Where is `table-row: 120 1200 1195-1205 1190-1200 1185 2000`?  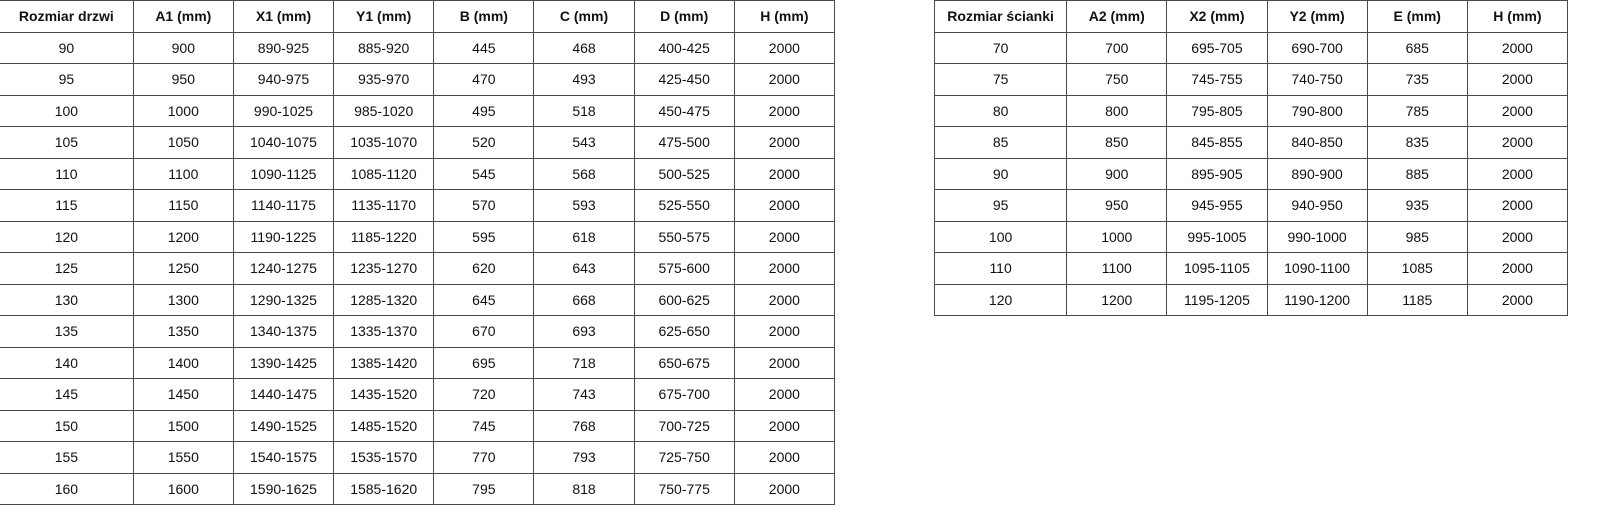 table-row: 120 1200 1195-1205 1190-1200 1185 2000 is located at coordinates (1251, 299).